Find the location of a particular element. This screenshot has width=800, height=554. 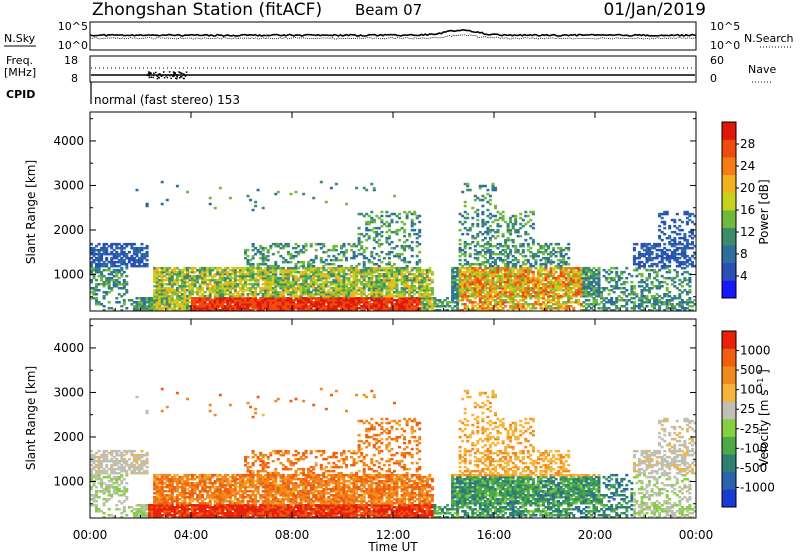

freq-point is located at coordinates (183, 78).